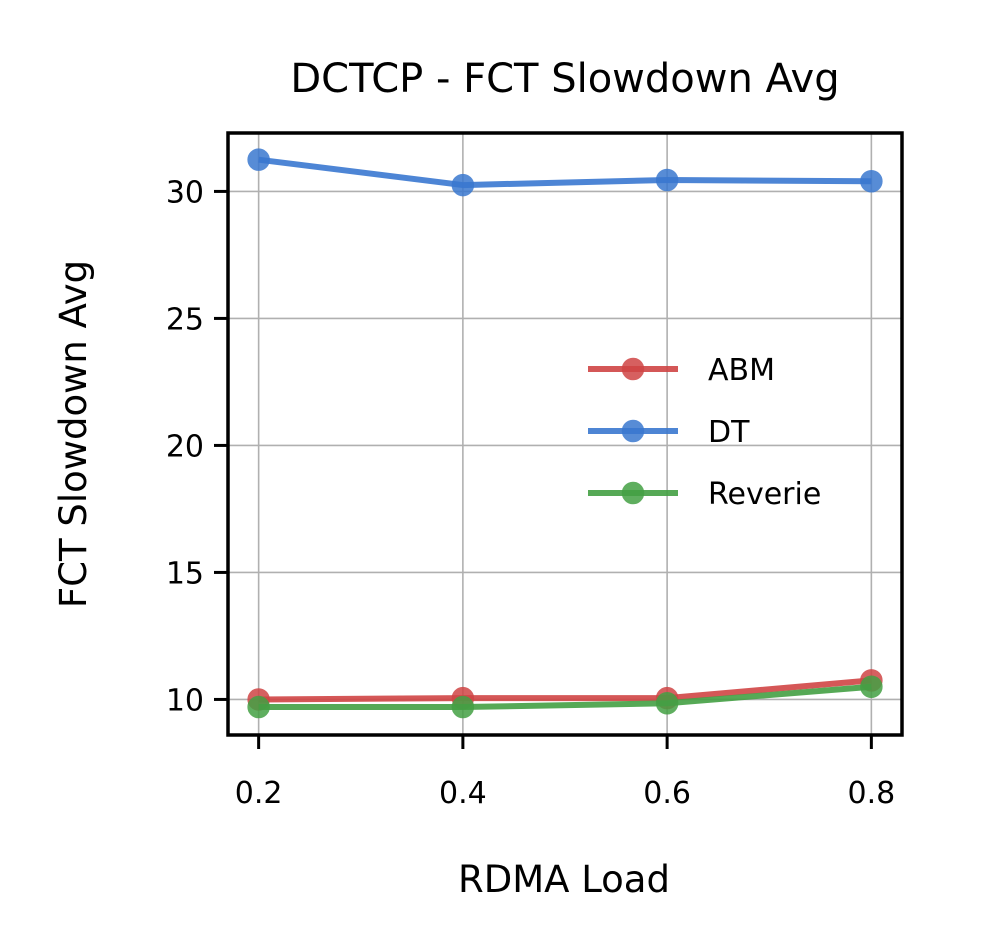 The height and width of the screenshot is (951, 995). I want to click on chart-title: DCTCP - FCT Slowdown Avg, so click(564, 79).